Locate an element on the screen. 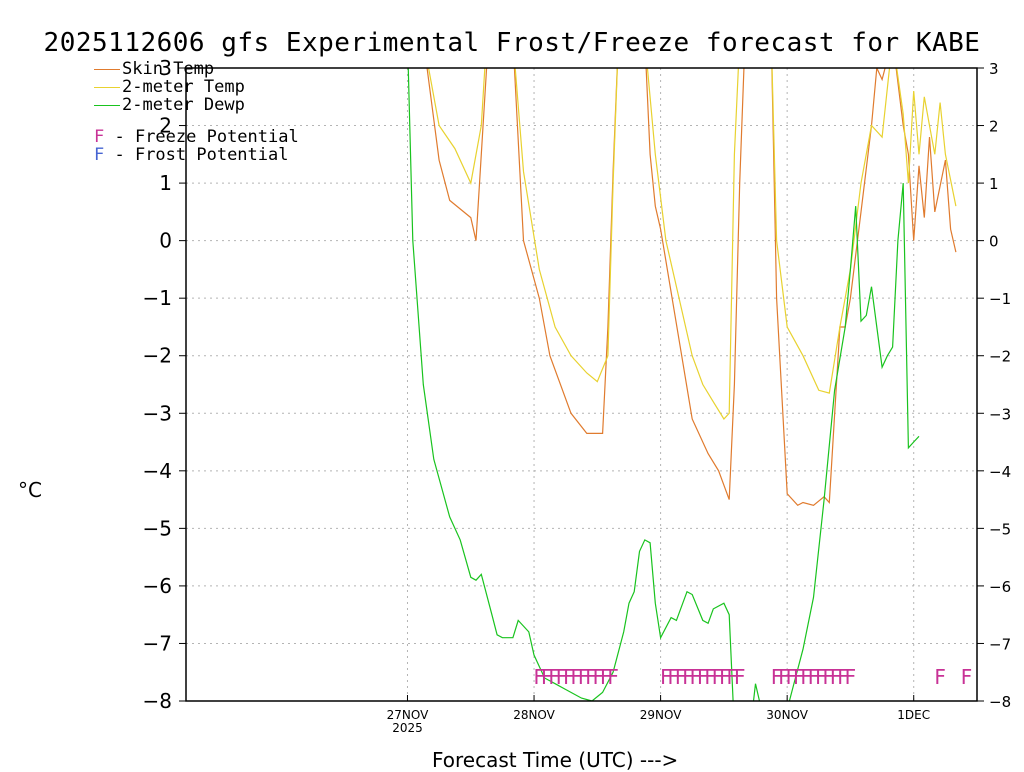 Image resolution: width=1024 pixels, height=772 pixels. y-tick-label-right: −6 is located at coordinates (1000, 587).